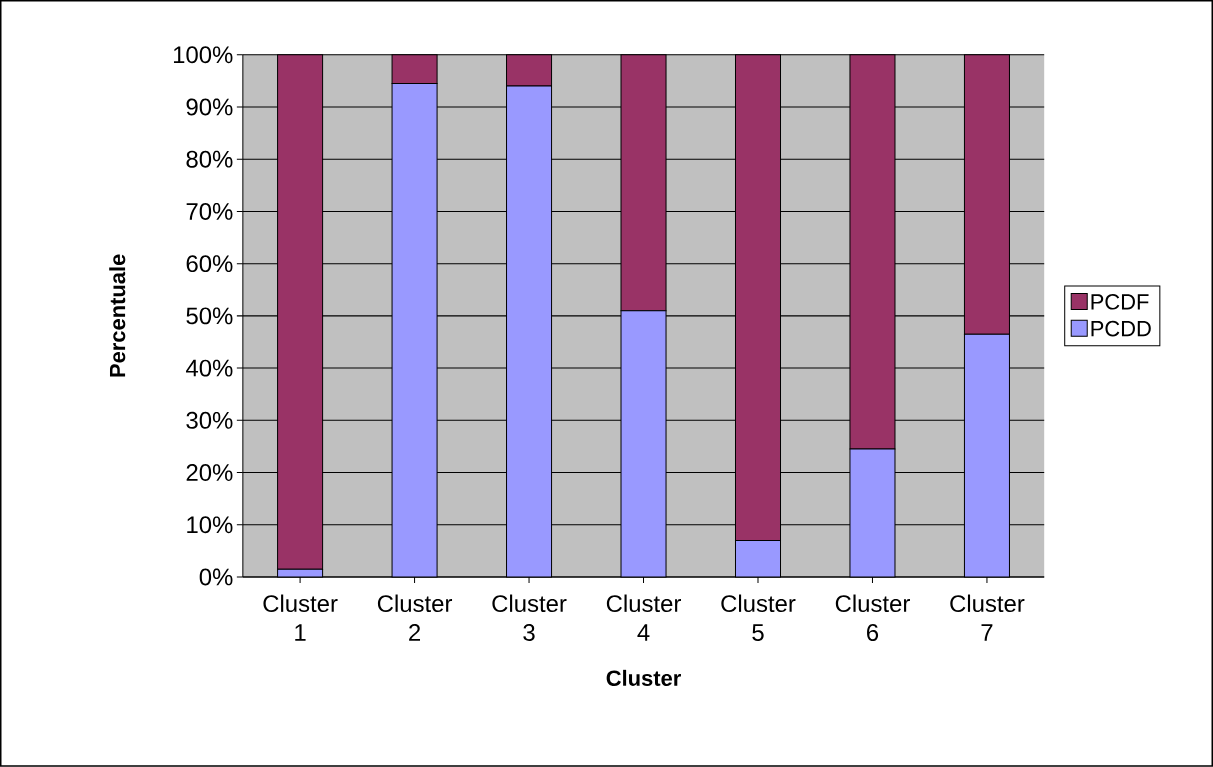 This screenshot has width=1213, height=767. Describe the element at coordinates (209, 264) in the screenshot. I see `y-tick-label: 60%` at that location.